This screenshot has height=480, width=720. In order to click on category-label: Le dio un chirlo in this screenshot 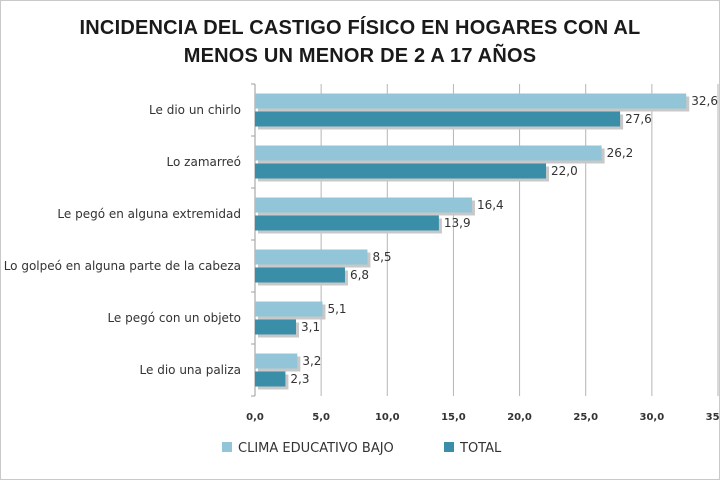, I will do `click(195, 110)`.